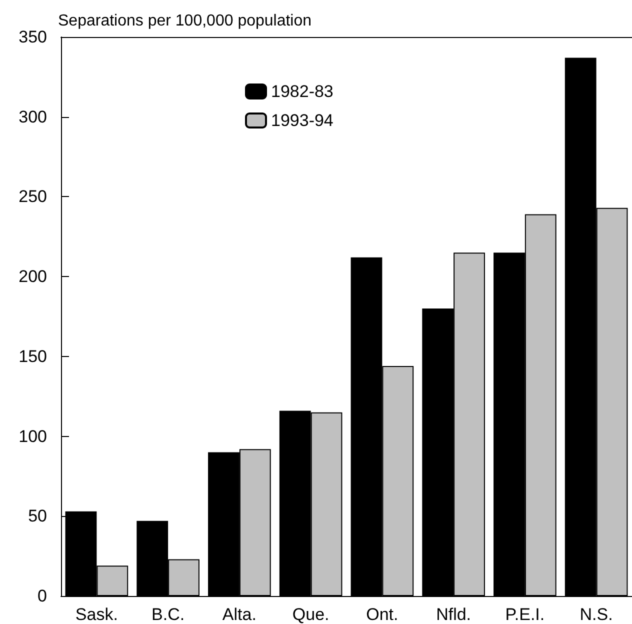 This screenshot has height=624, width=632. Describe the element at coordinates (454, 614) in the screenshot. I see `x-tick-label: Nfld.` at that location.